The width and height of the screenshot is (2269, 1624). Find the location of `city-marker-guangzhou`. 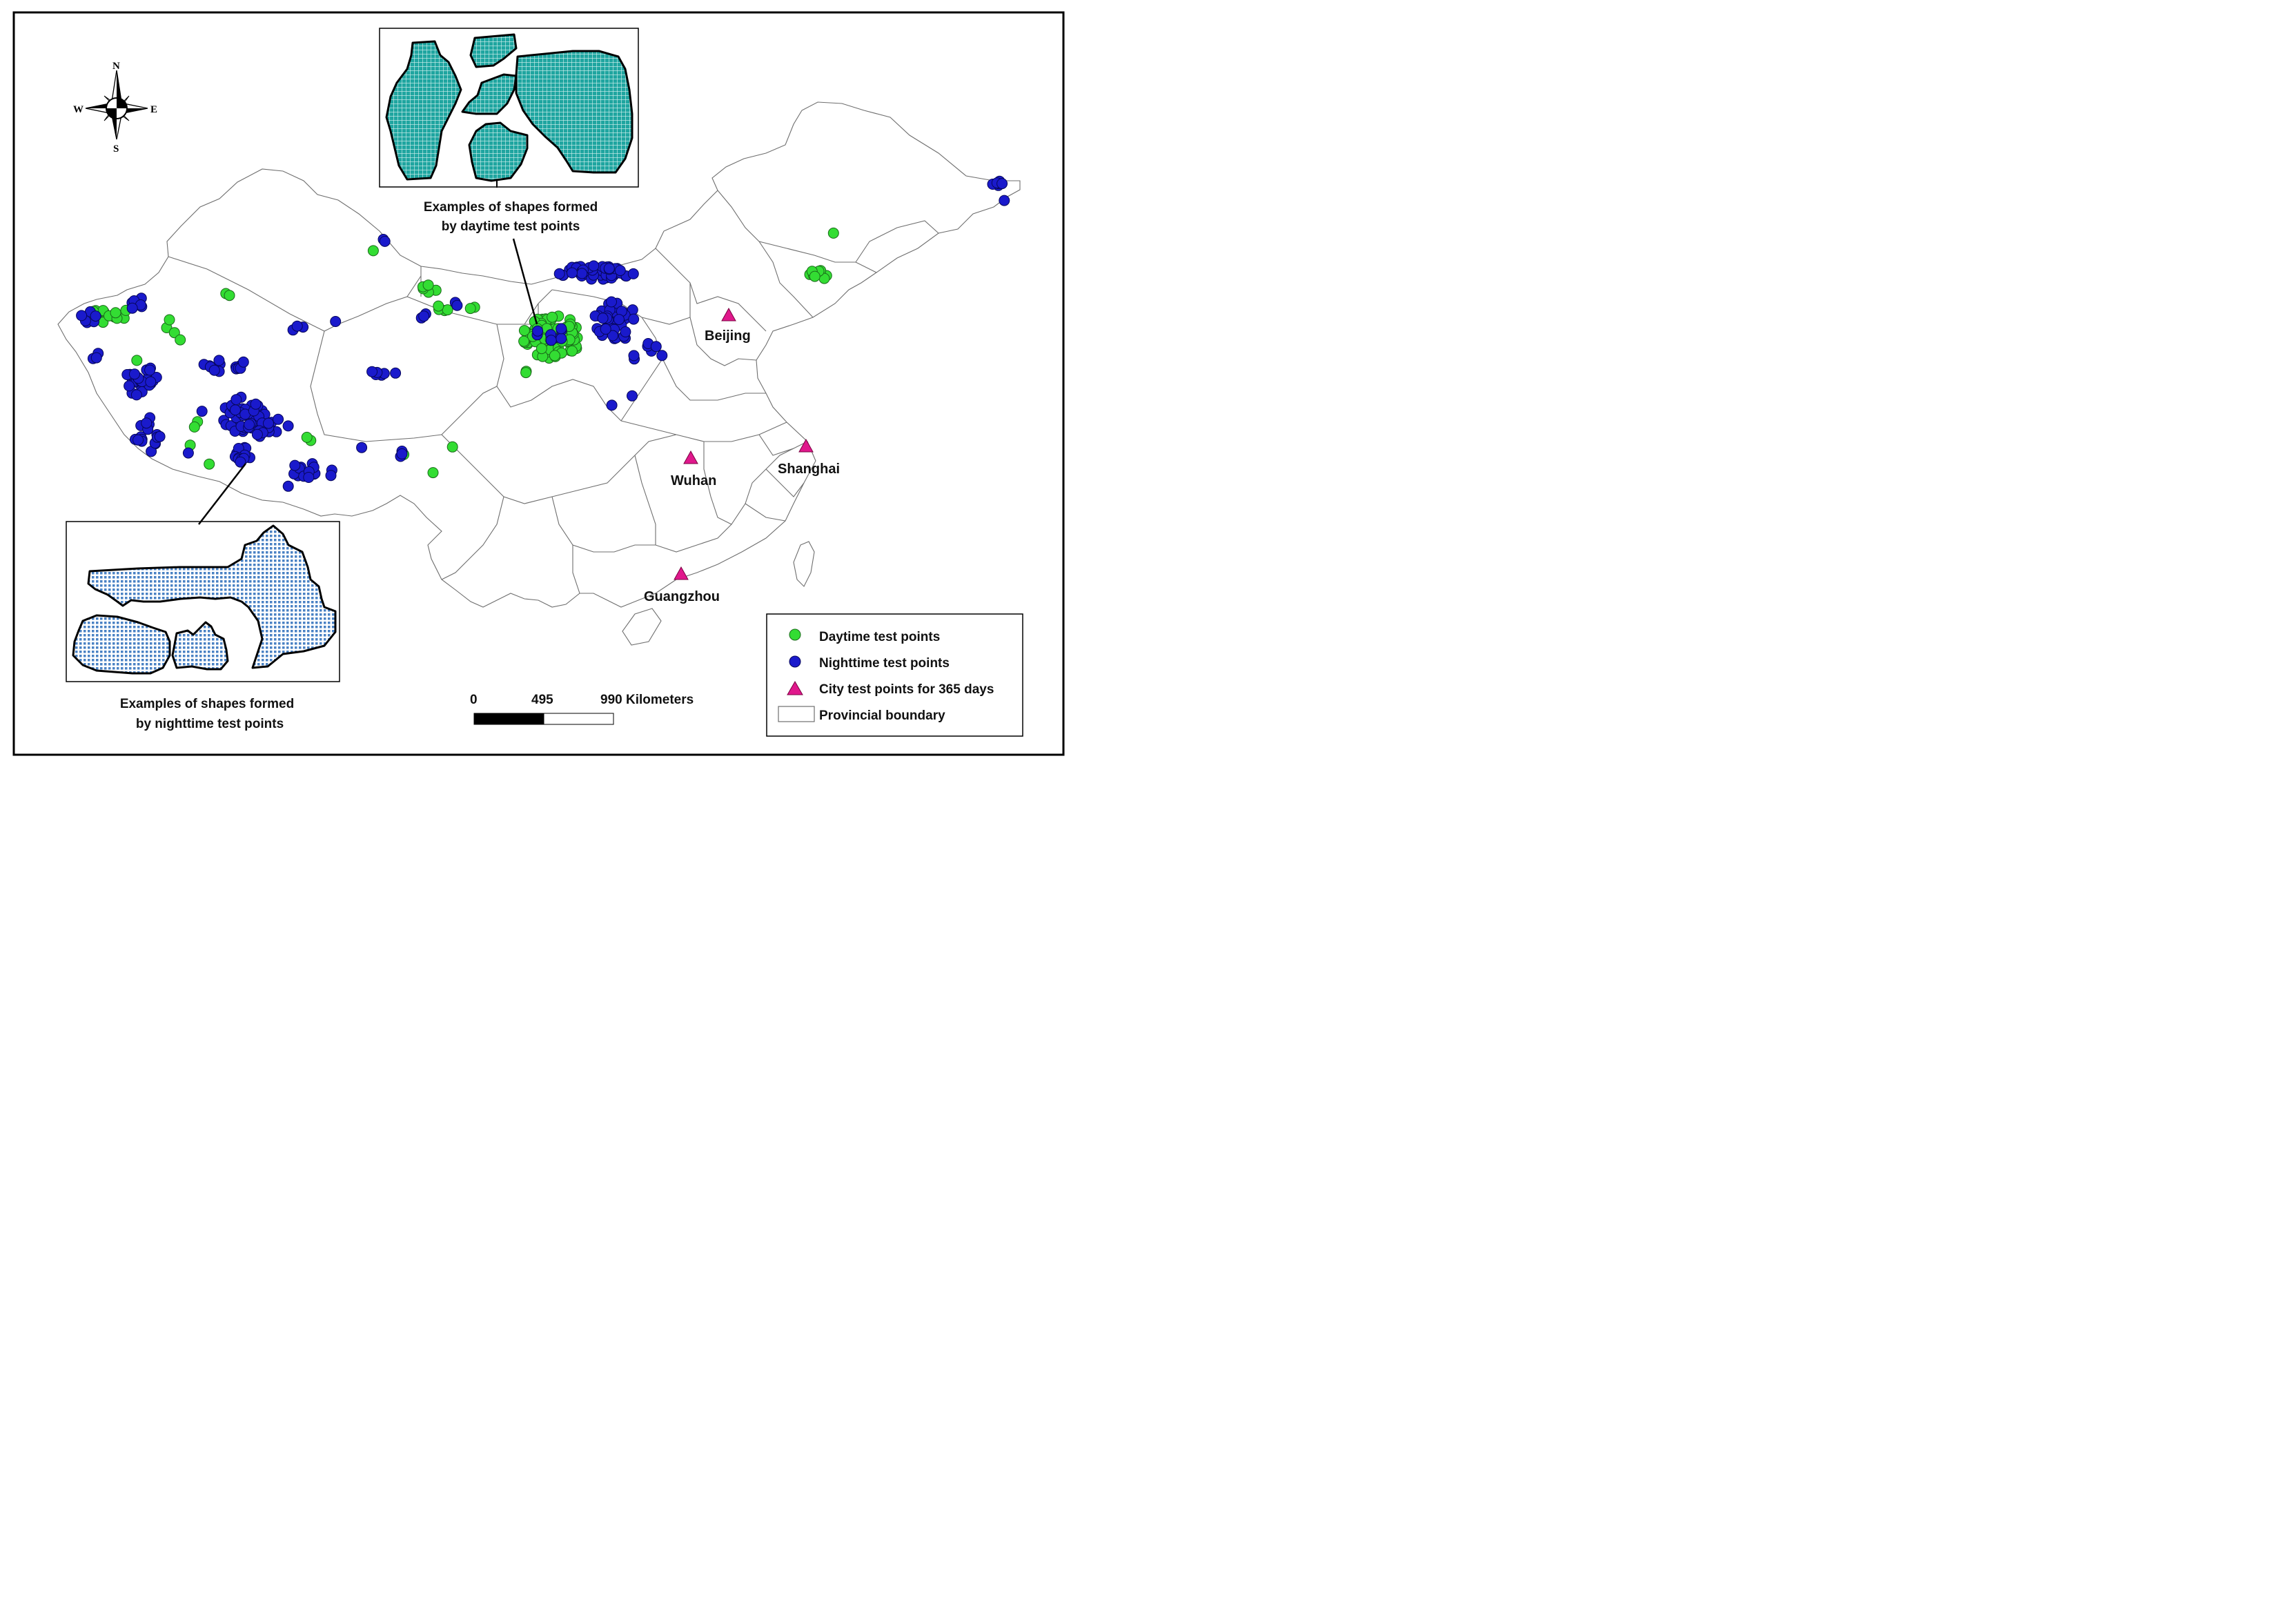

city-marker-guangzhou is located at coordinates (681, 573).